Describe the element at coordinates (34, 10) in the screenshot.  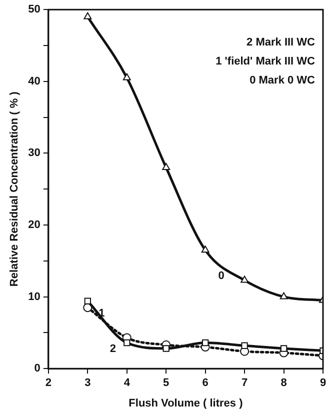
I see `y-tick-label: 50` at that location.